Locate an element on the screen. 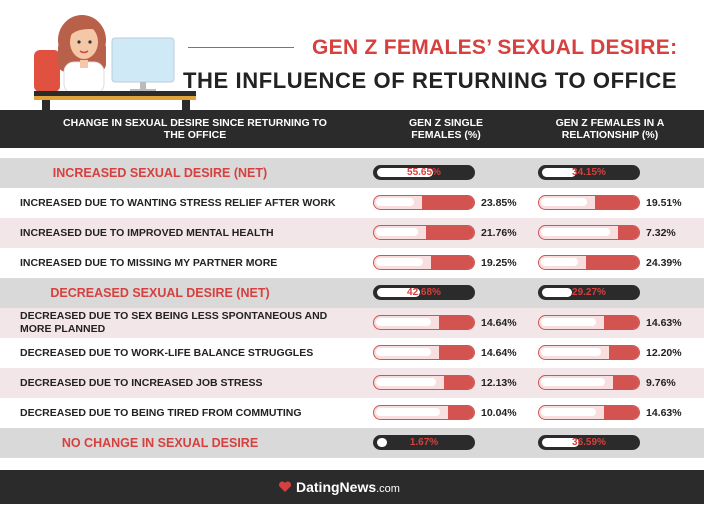 Image resolution: width=704 pixels, height=521 pixels. value-label: 7.32% is located at coordinates (661, 233).